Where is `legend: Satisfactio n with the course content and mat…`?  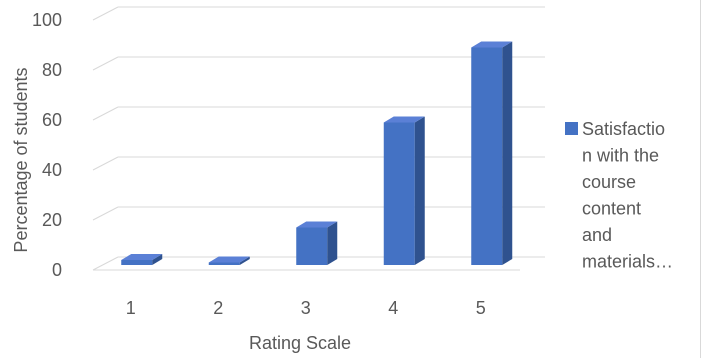
legend: Satisfactio n with the course content and mat… is located at coordinates (619, 195).